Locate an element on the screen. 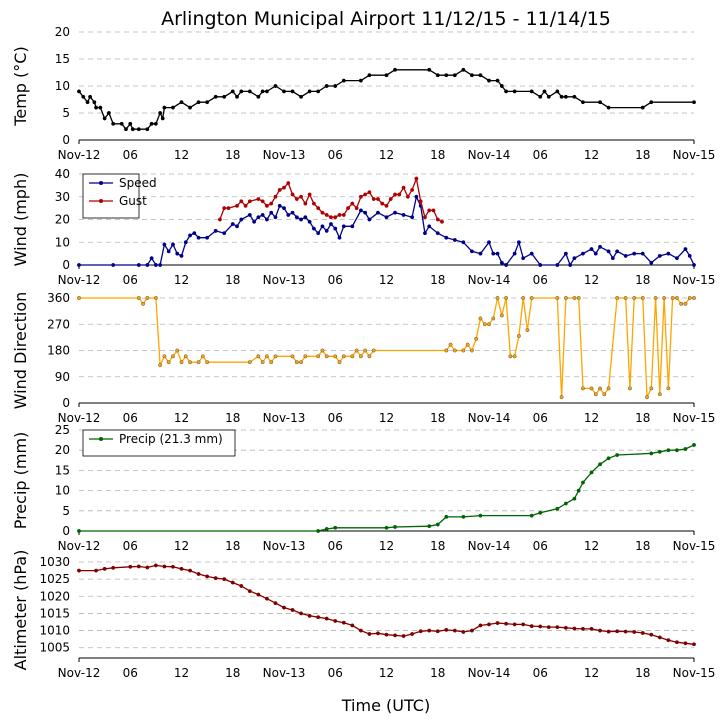 The height and width of the screenshot is (725, 725). temp-y-axis-label: Temp (°C) is located at coordinates (20, 86).